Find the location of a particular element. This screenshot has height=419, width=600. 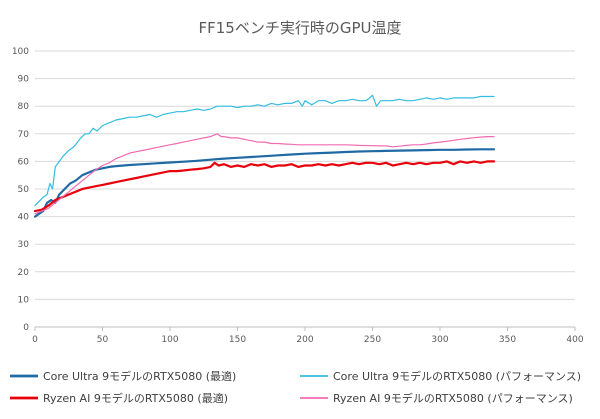

legend-label-4: Ryzen AI 9モデルのRTX5080 (パフォーマンス) is located at coordinates (453, 398).